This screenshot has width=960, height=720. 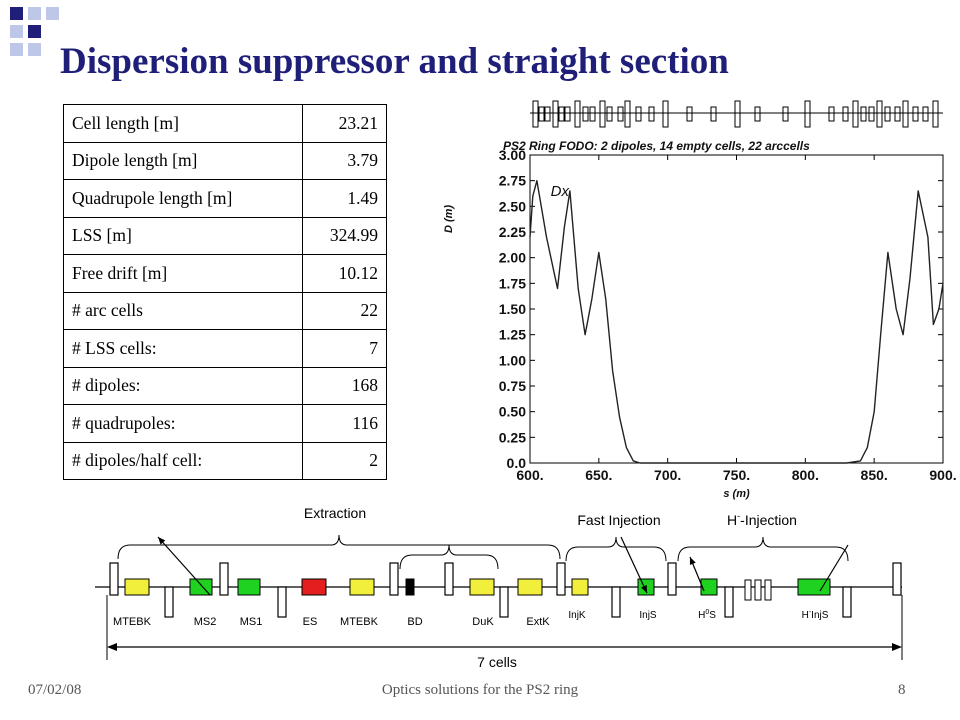 I want to click on y-tick-label: 0.75, so click(x=512, y=386).